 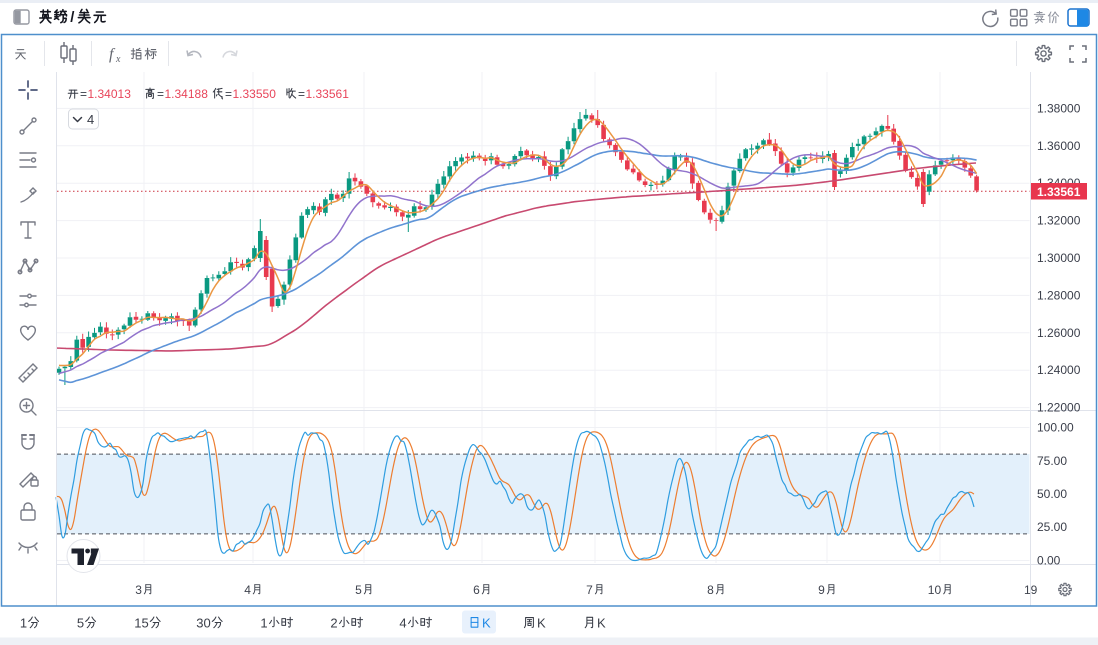 I want to click on svg-text: 1.32000, so click(x=1059, y=221).